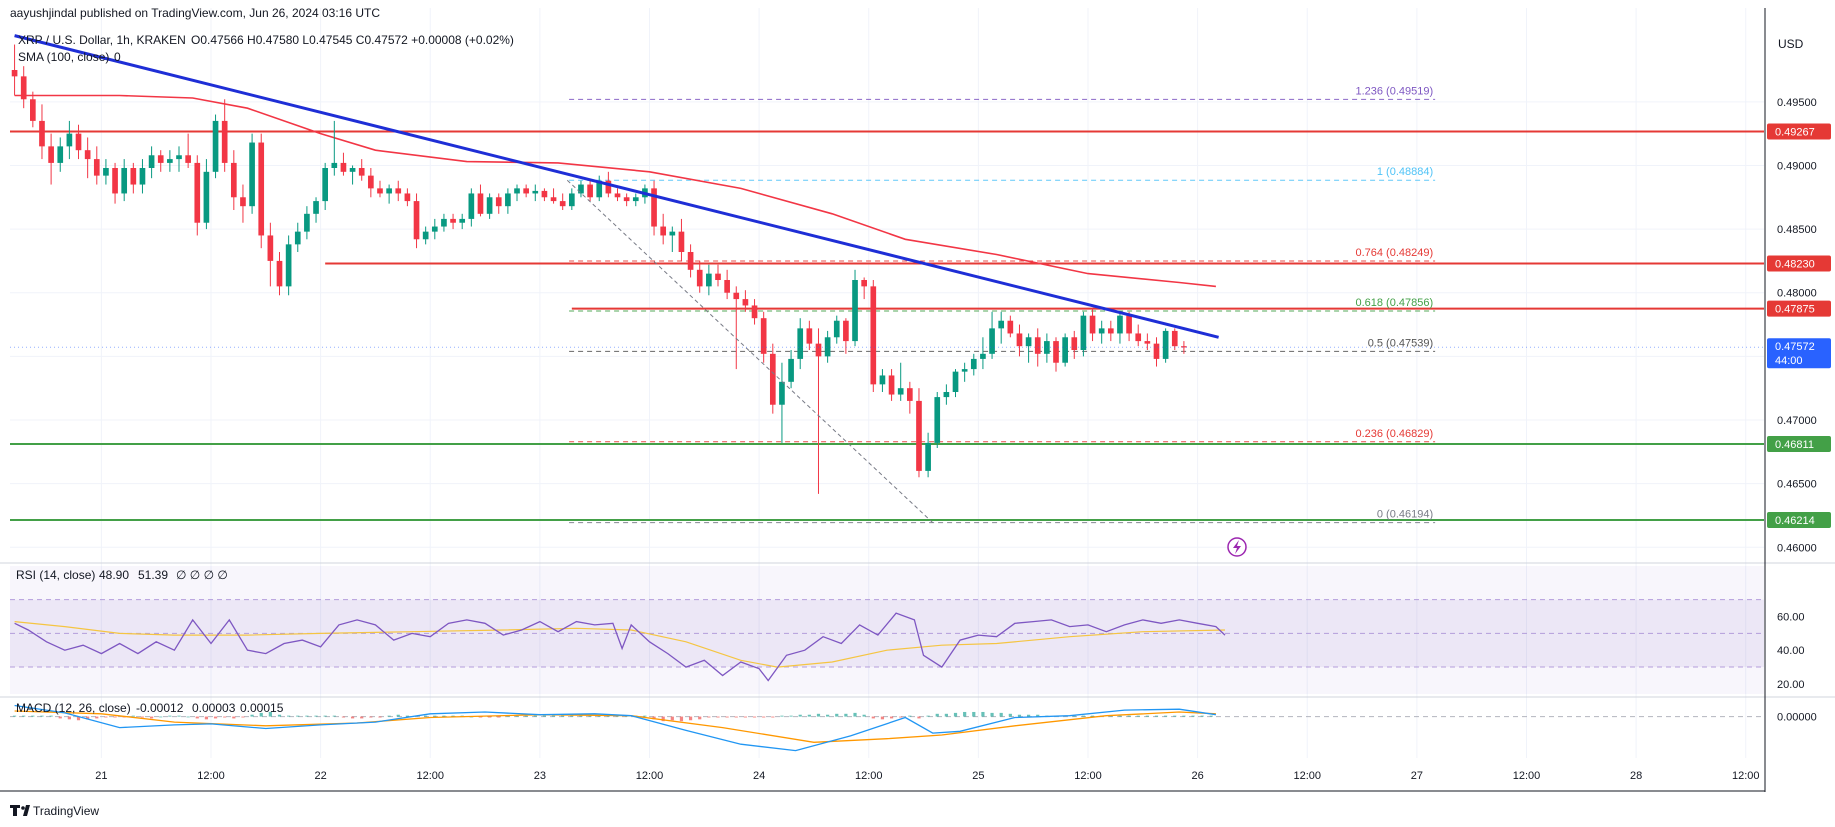 This screenshot has height=827, width=1835. Describe the element at coordinates (1797, 718) in the screenshot. I see `macd-axis: 0.00000` at that location.